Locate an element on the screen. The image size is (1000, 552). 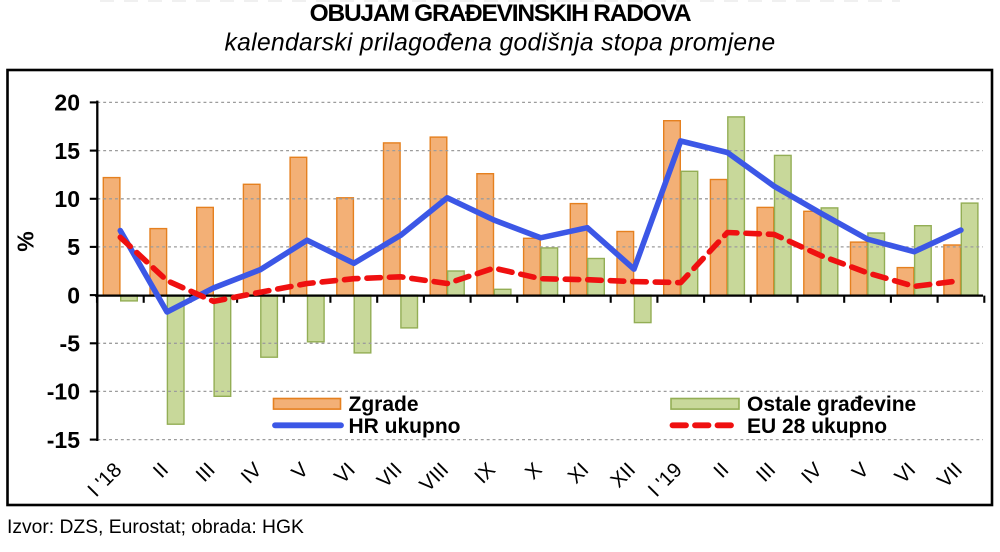
svg-text: Ostale građevine is located at coordinates (831, 404).